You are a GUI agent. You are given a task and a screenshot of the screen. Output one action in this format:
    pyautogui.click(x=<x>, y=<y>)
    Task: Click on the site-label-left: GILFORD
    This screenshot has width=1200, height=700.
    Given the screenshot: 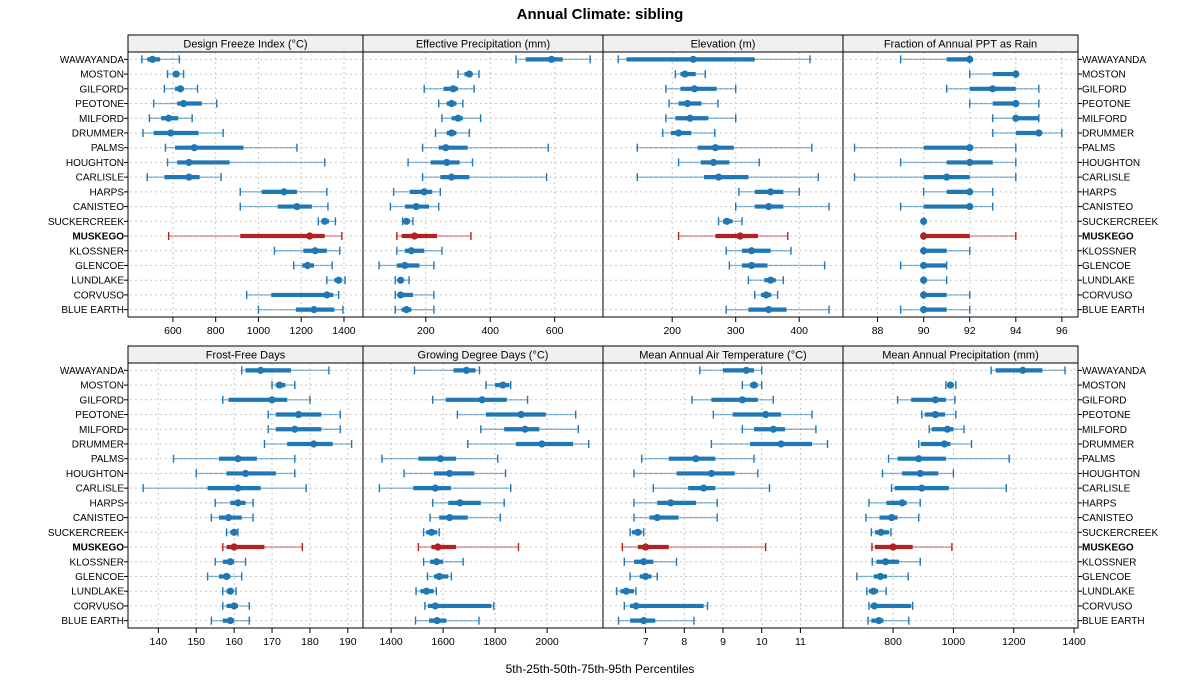 What is the action you would take?
    pyautogui.click(x=102, y=400)
    